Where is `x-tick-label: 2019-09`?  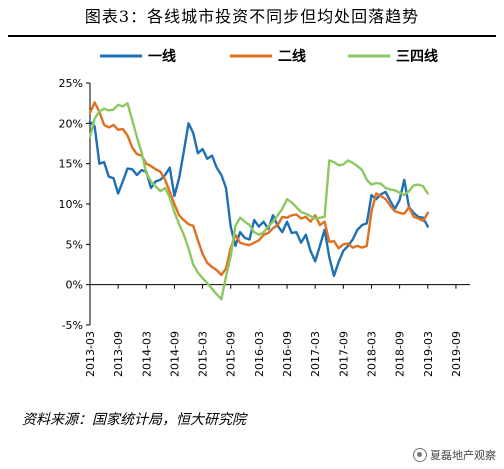 x-tick-label: 2019-09 is located at coordinates (456, 354).